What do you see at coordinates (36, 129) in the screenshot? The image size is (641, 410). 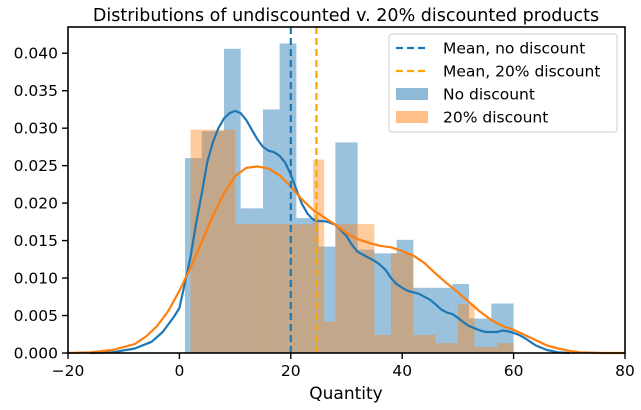 I see `y-tick-label: 0.030` at bounding box center [36, 129].